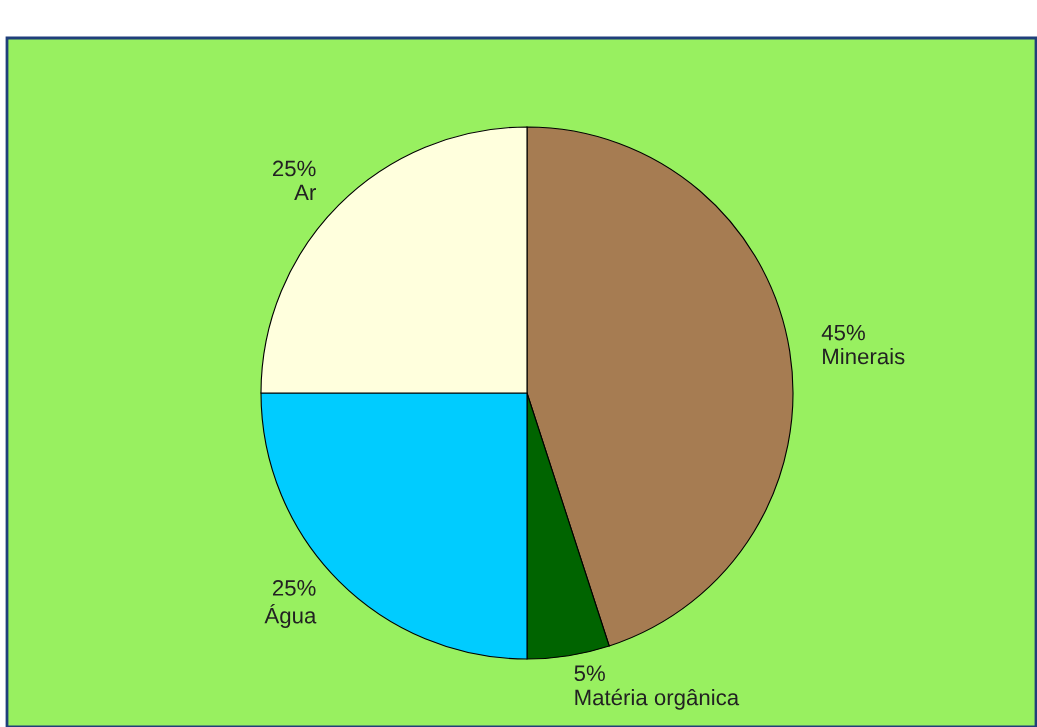  Describe the element at coordinates (657, 699) in the screenshot. I see `slice-label: Matéria orgânica` at that location.